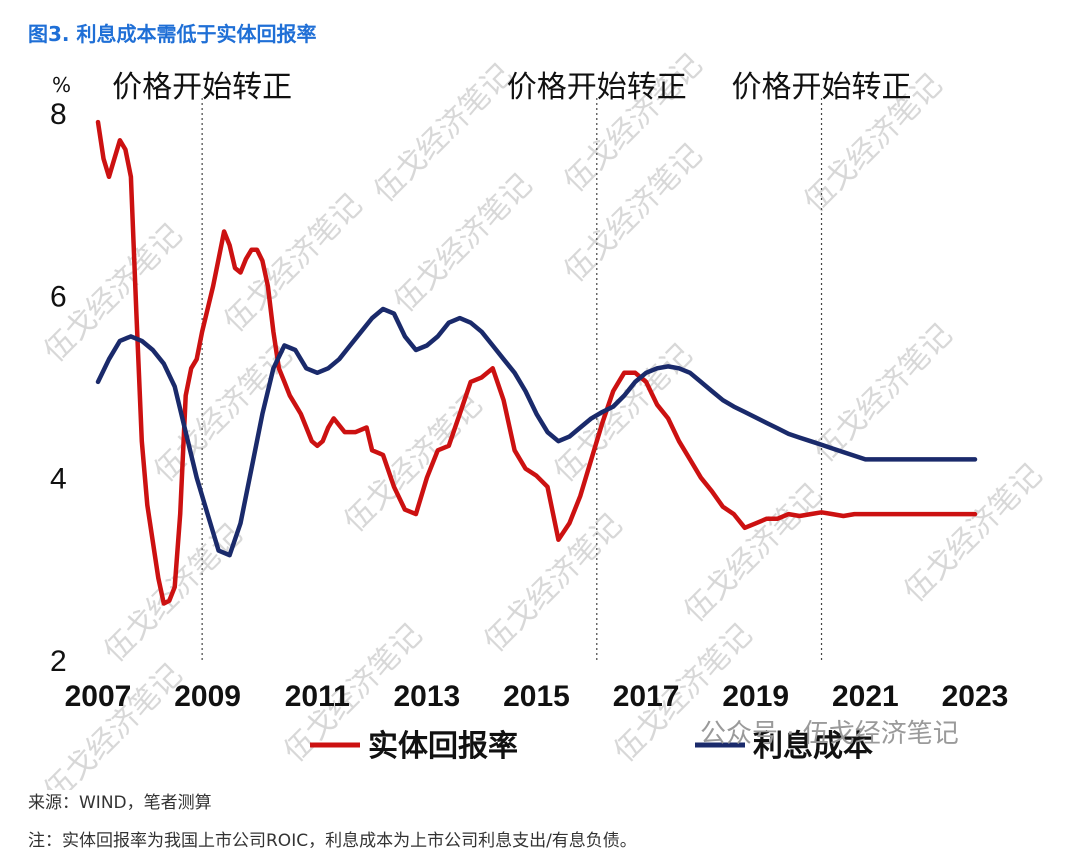 The height and width of the screenshot is (864, 1069). What do you see at coordinates (755, 696) in the screenshot?
I see `x-tick-label: 2019` at bounding box center [755, 696].